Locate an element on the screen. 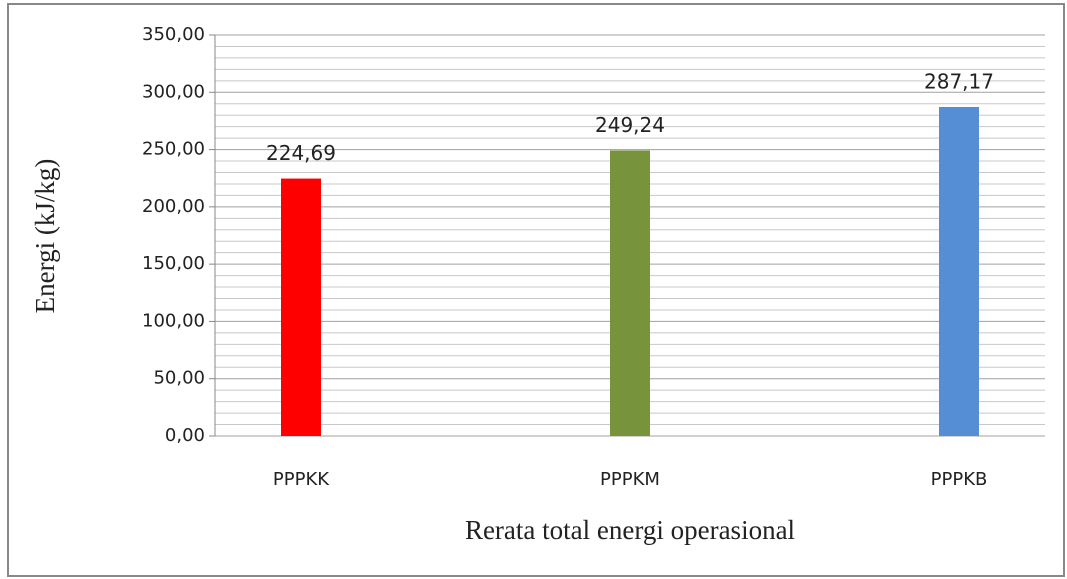  y-tick-label: 250,00 is located at coordinates (173, 149).